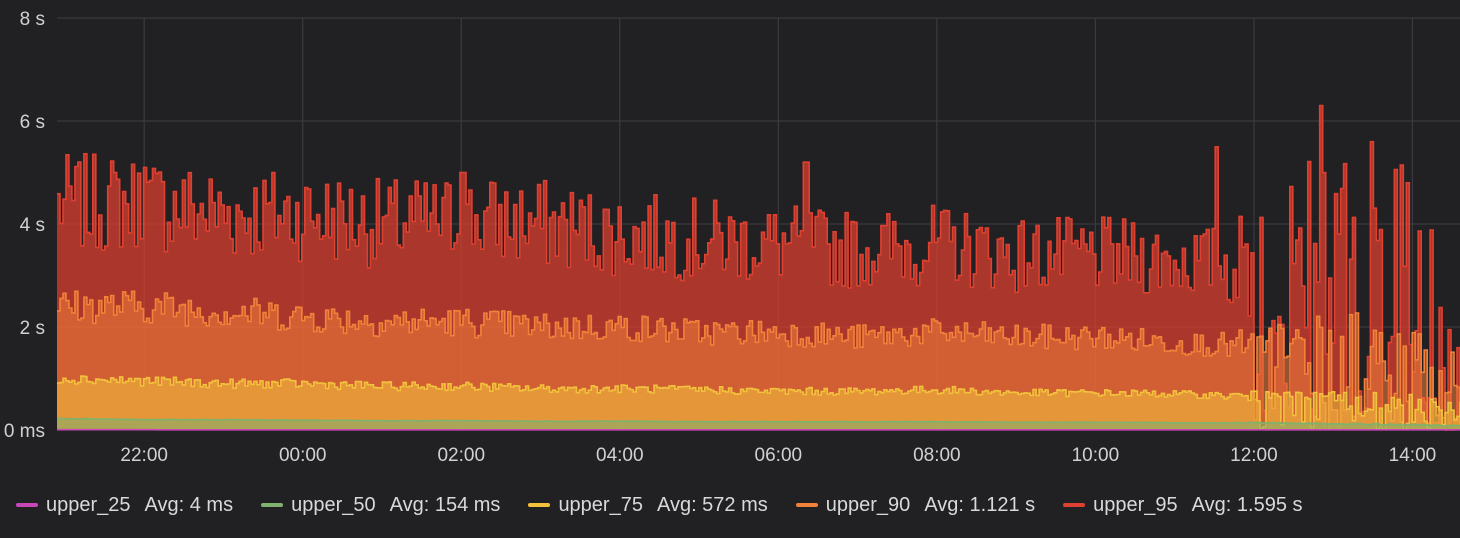  What do you see at coordinates (1254, 455) in the screenshot?
I see `x-tick-label: 12:00` at bounding box center [1254, 455].